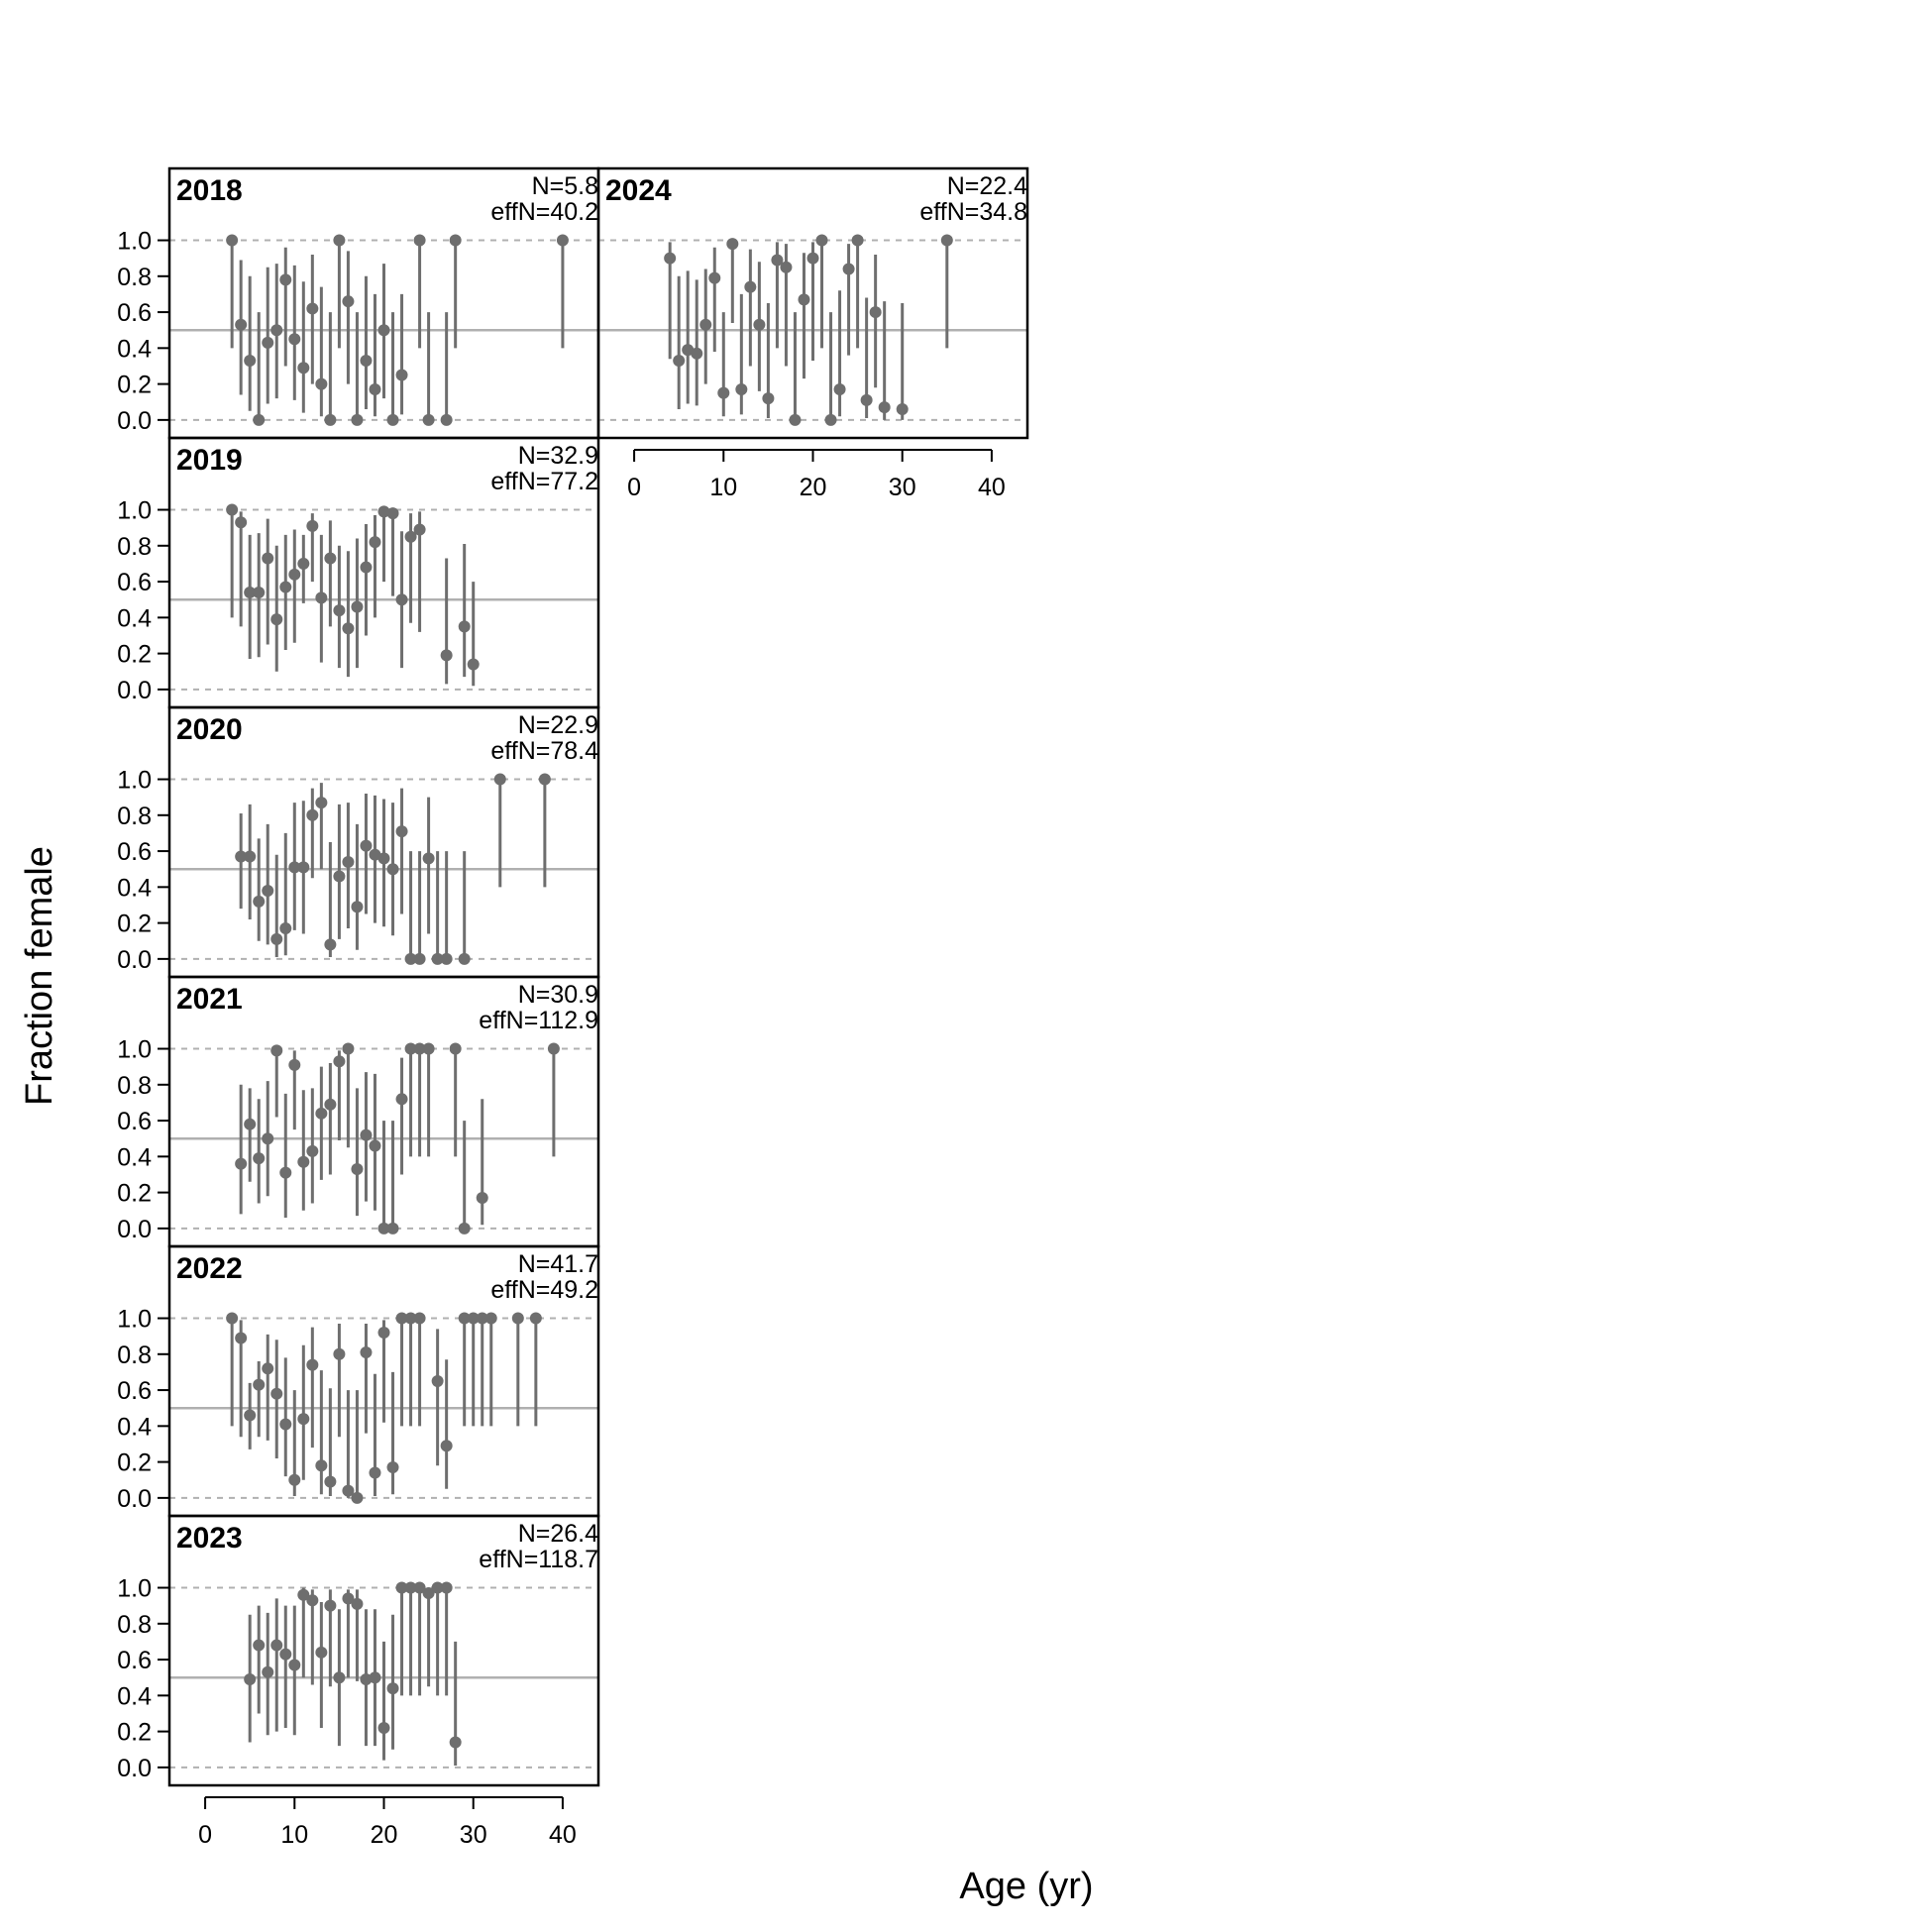 The image size is (1932, 1932). What do you see at coordinates (209, 729) in the screenshot?
I see `panel-year-label: 2020` at bounding box center [209, 729].